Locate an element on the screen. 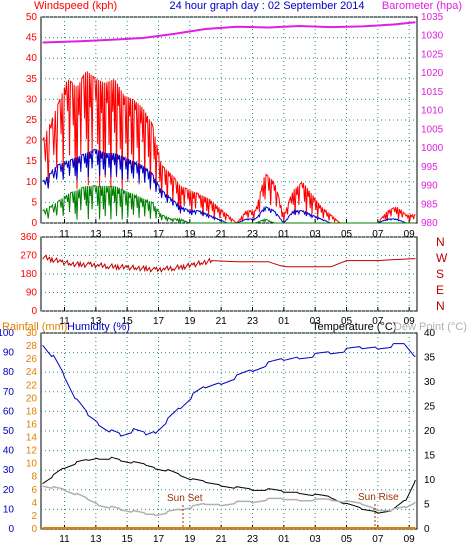 This screenshot has height=555, width=468. x-tick-label-top: 01 is located at coordinates (284, 234).